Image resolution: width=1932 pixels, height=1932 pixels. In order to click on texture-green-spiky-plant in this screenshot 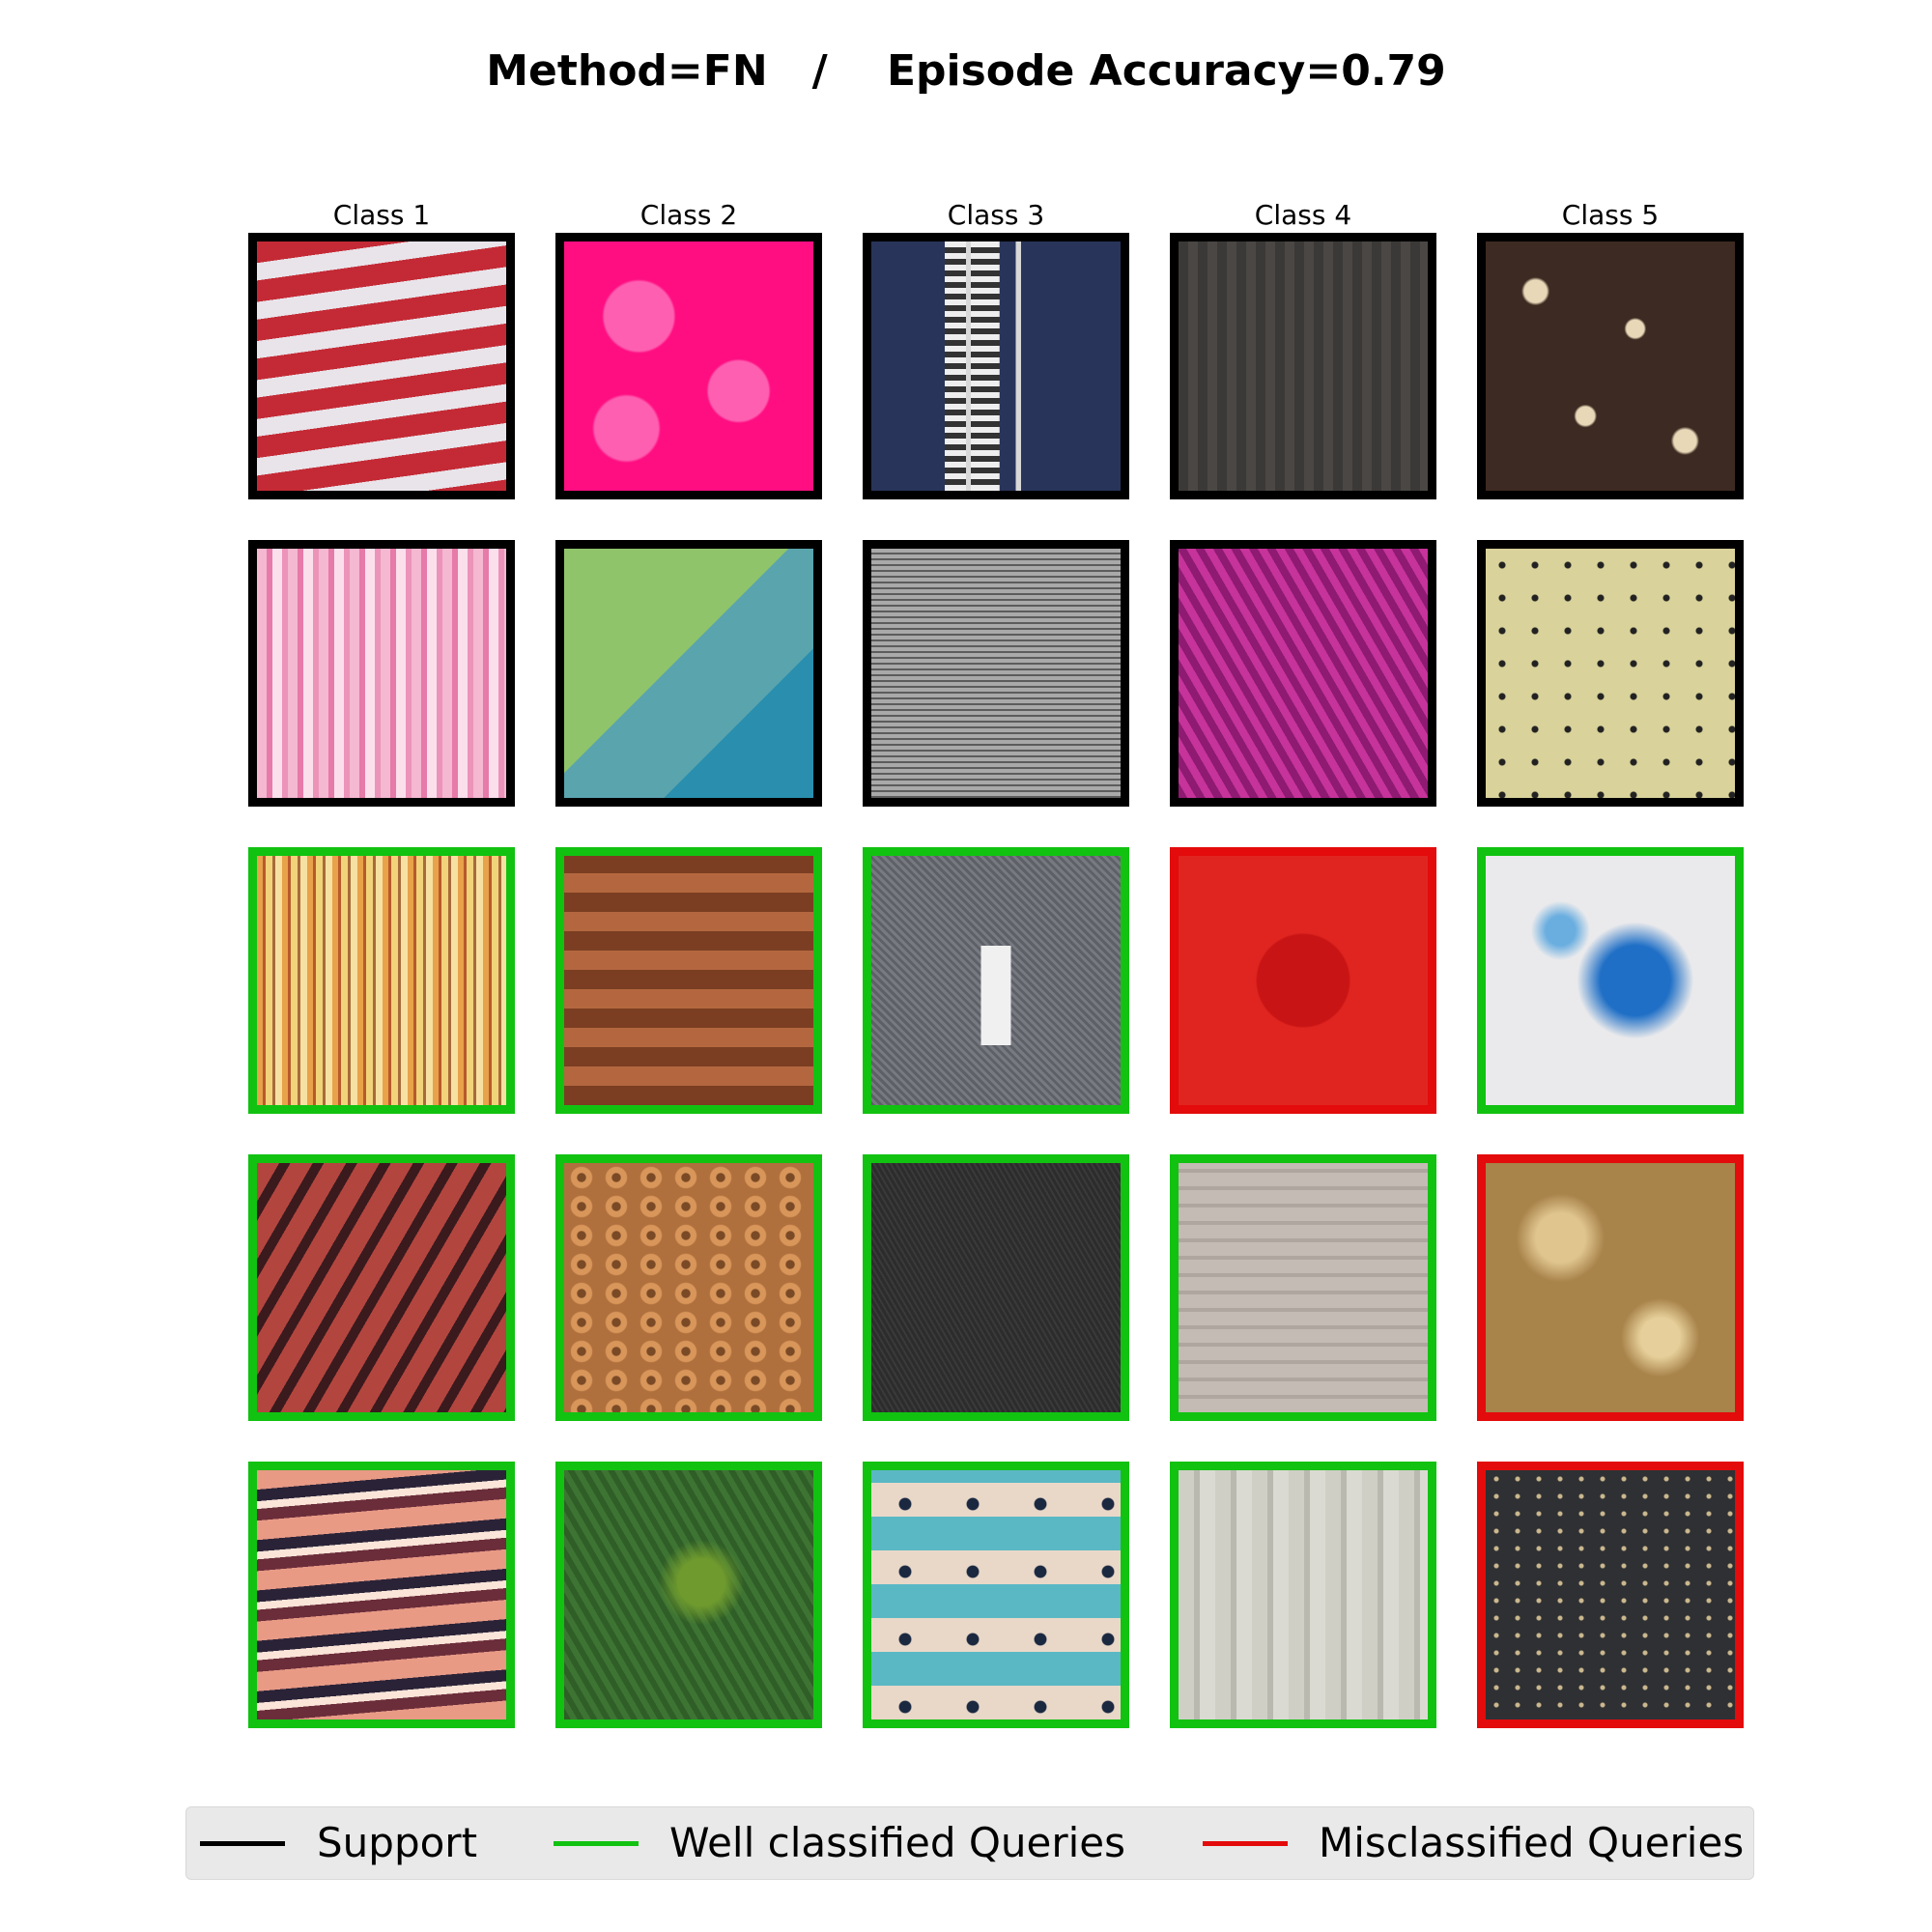, I will do `click(688, 1594)`.